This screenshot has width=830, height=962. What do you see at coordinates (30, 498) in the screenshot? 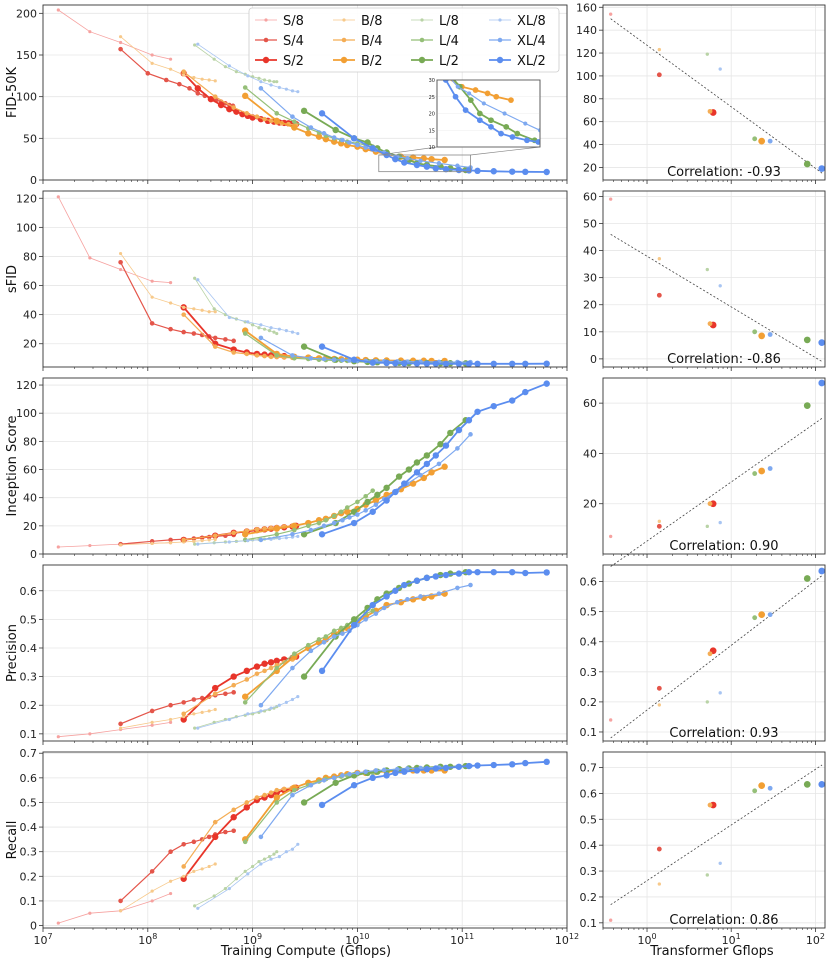
I see `is-ytick-label: 40` at bounding box center [30, 498].